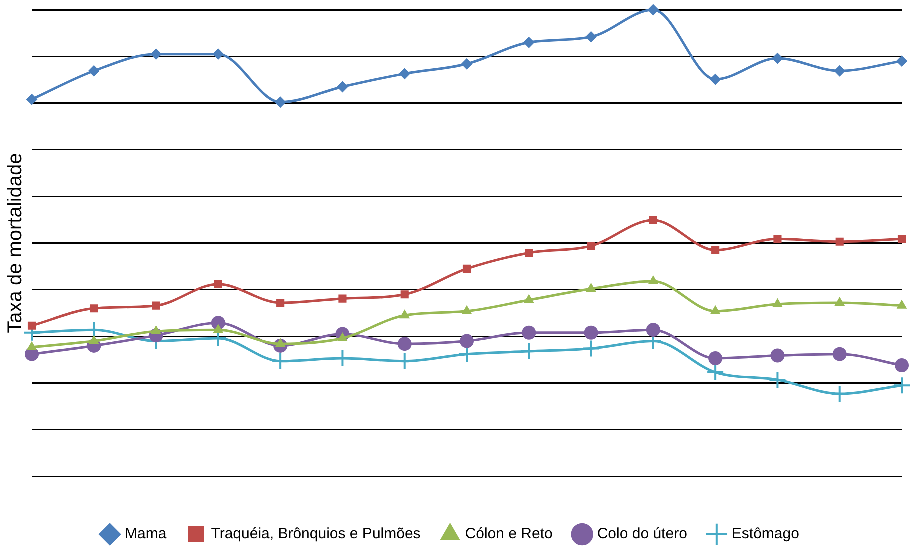 The height and width of the screenshot is (552, 912). Describe the element at coordinates (146, 534) in the screenshot. I see `legend-label: Mama` at that location.